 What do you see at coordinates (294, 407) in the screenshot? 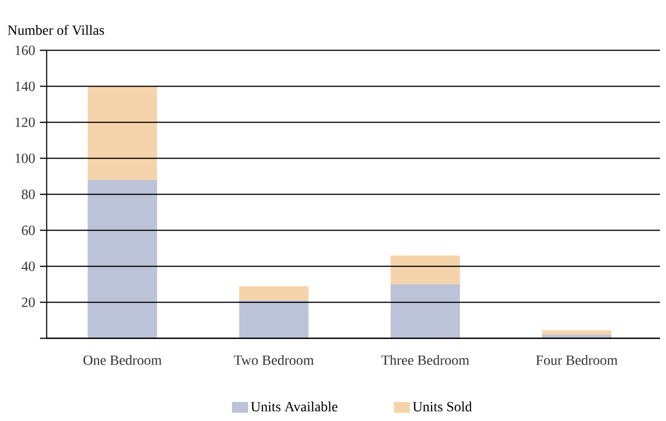
I see `legend-label: Units Available` at bounding box center [294, 407].